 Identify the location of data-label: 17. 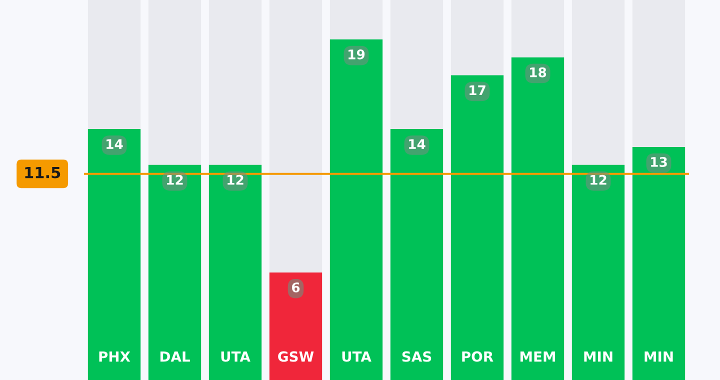
(478, 90).